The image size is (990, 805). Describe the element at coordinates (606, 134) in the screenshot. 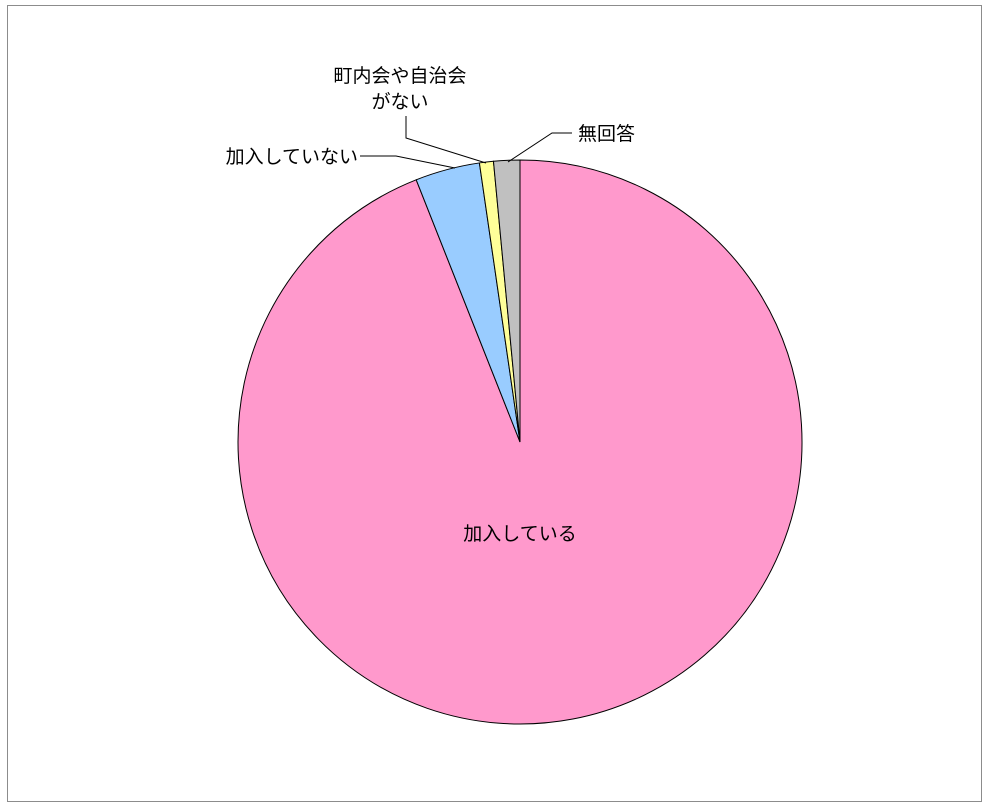

I see `slice-label-4: 無回答` at that location.